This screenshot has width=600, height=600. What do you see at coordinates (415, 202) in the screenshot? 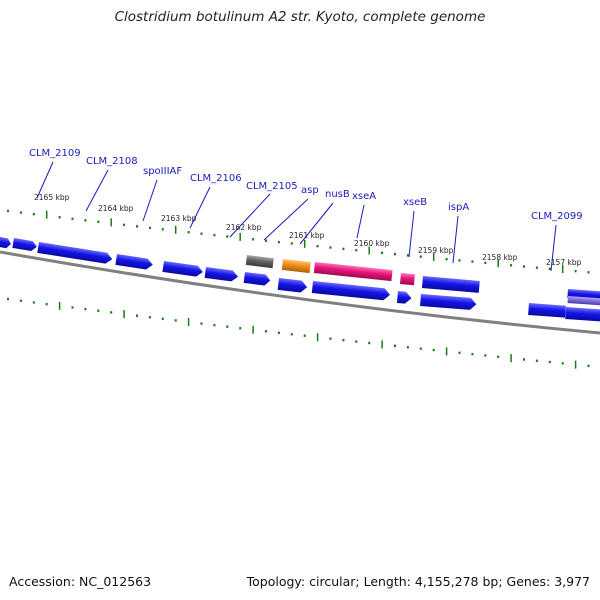
I see `gene-label: xseB` at bounding box center [415, 202].